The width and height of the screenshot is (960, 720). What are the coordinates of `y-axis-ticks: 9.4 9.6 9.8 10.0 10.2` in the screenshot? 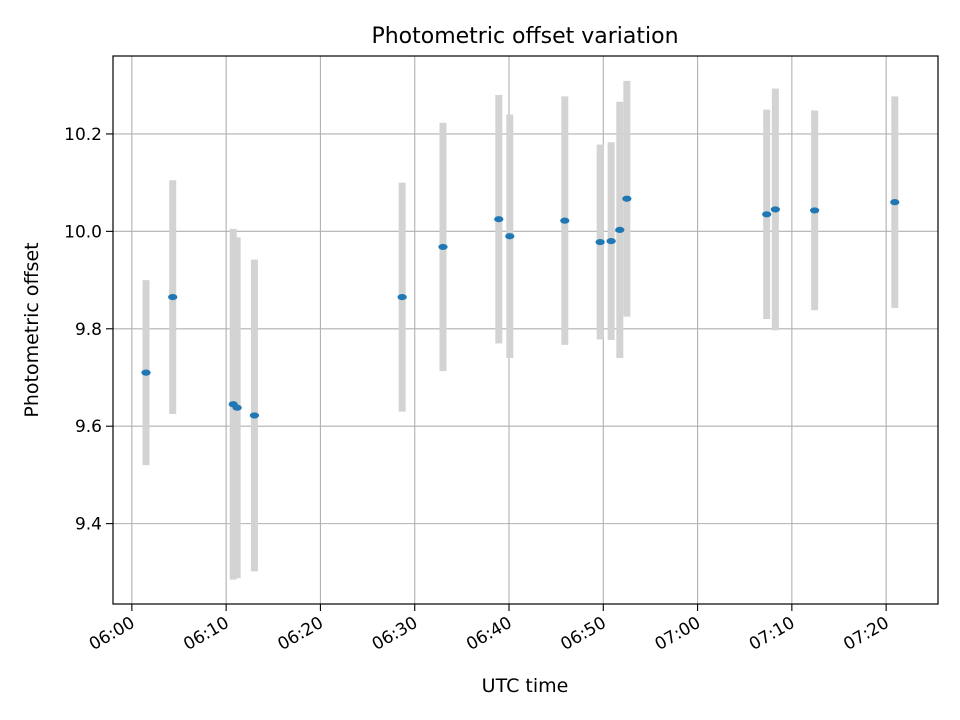 It's located at (88, 330).